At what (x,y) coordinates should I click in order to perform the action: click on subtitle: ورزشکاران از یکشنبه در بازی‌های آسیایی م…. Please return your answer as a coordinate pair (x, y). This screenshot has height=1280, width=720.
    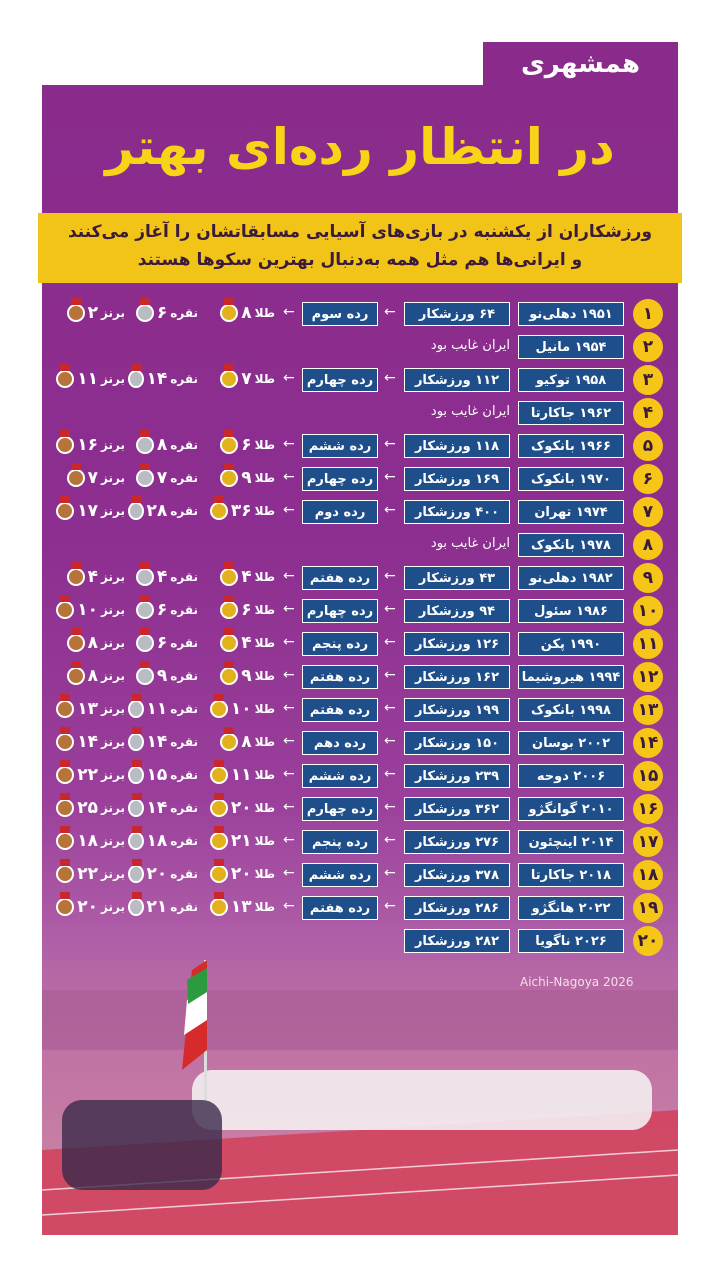
    Looking at the image, I should click on (360, 232).